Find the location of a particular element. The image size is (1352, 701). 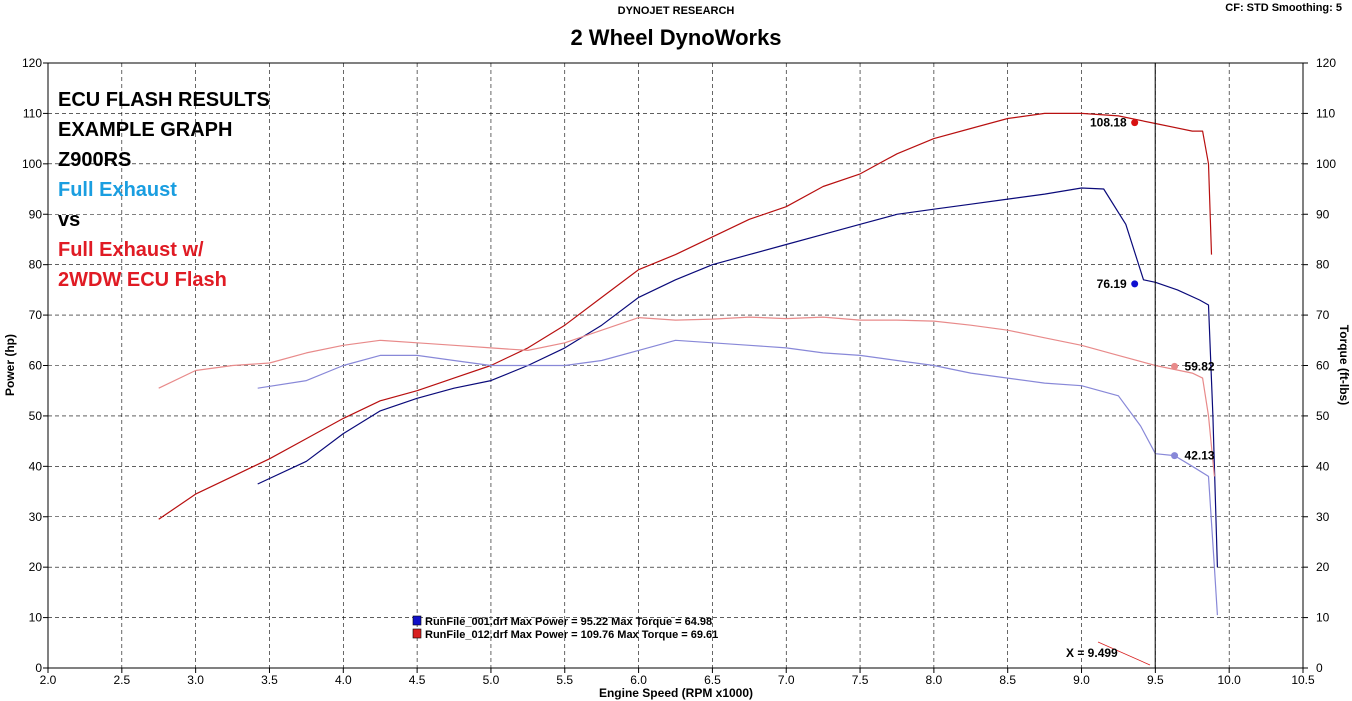

x-tick-label: 10.5 is located at coordinates (1303, 680).